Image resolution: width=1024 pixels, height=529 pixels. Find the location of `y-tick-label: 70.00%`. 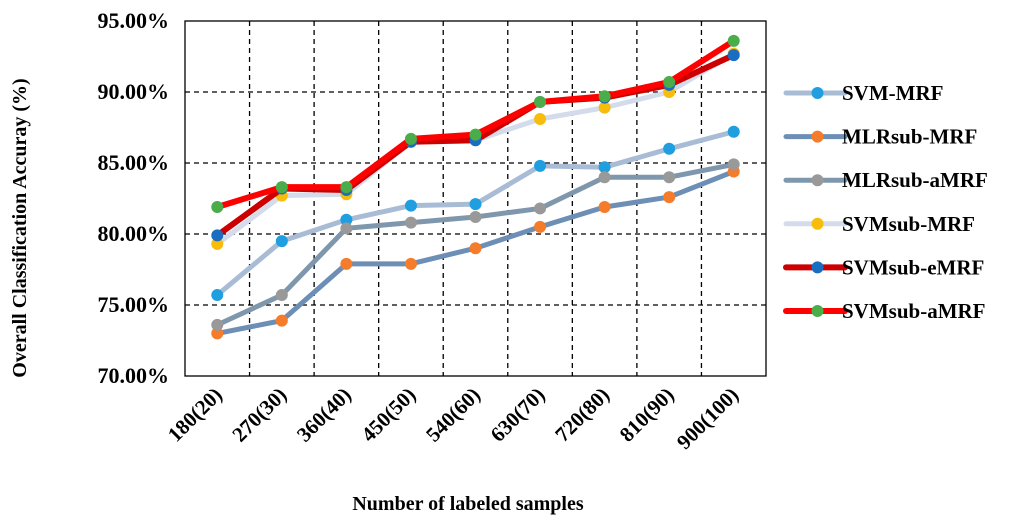

y-tick-label: 70.00% is located at coordinates (134, 375).